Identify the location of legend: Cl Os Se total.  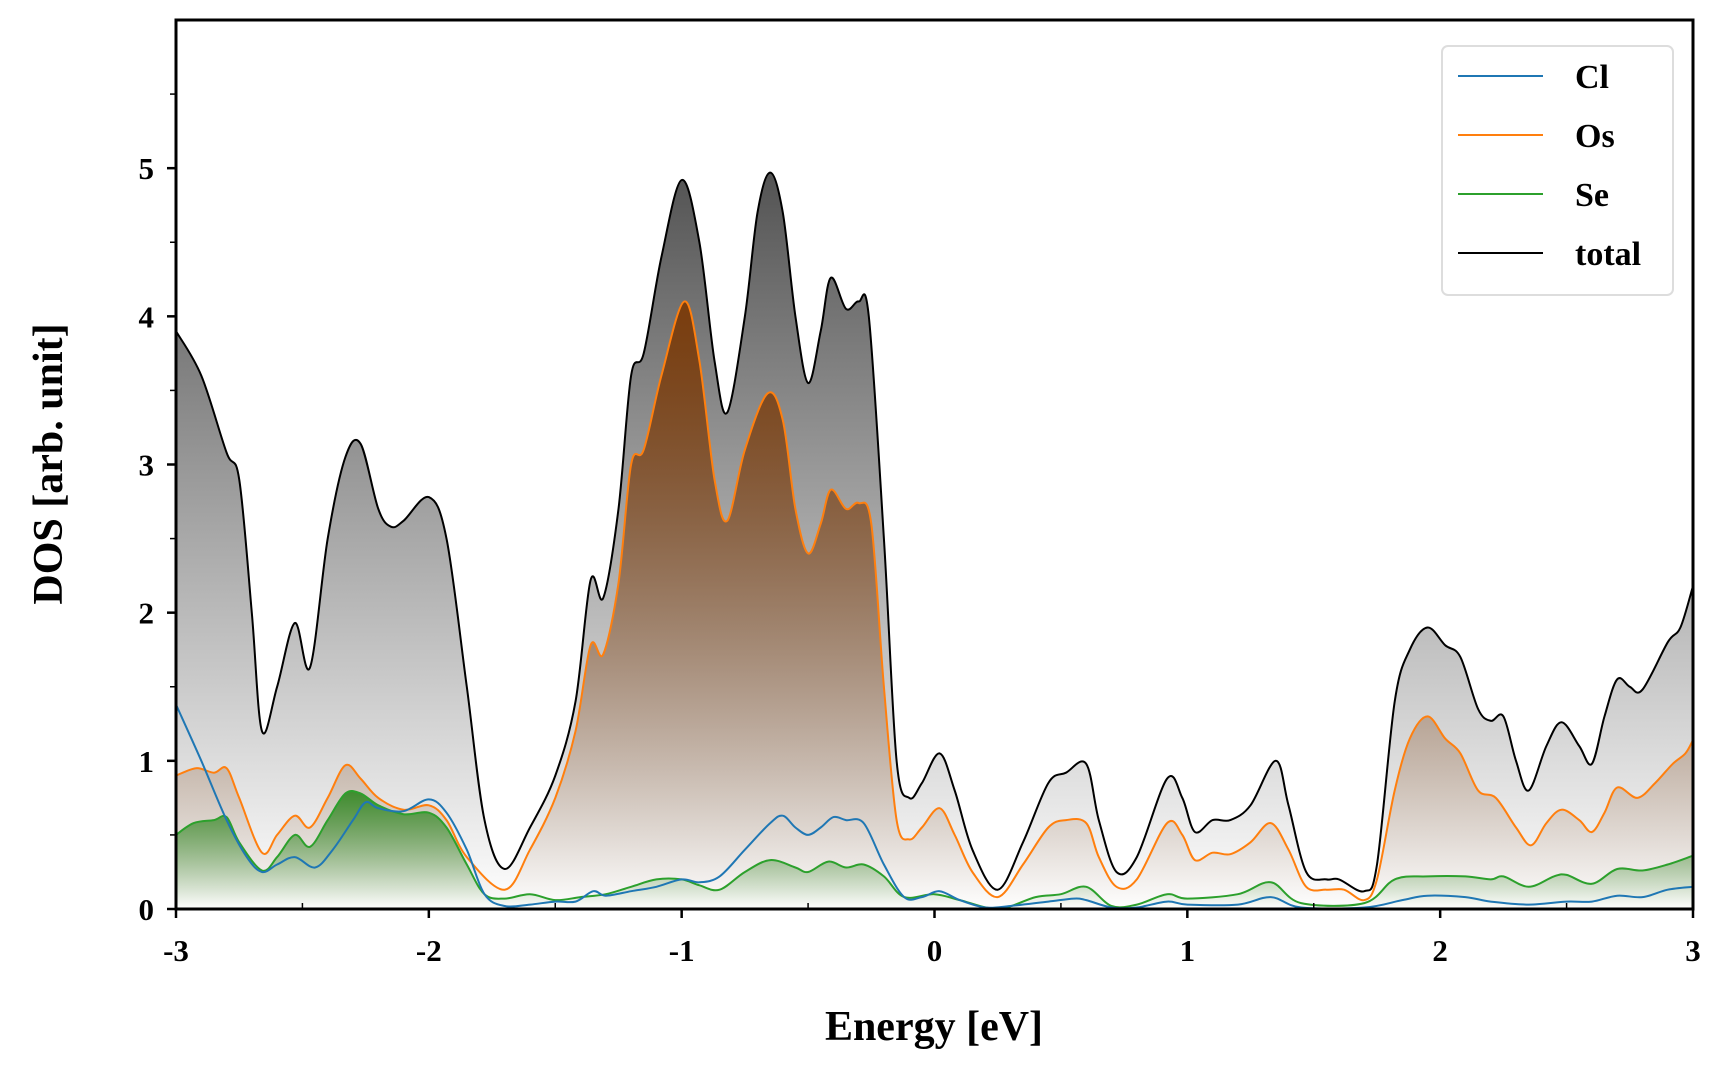
(1557, 170).